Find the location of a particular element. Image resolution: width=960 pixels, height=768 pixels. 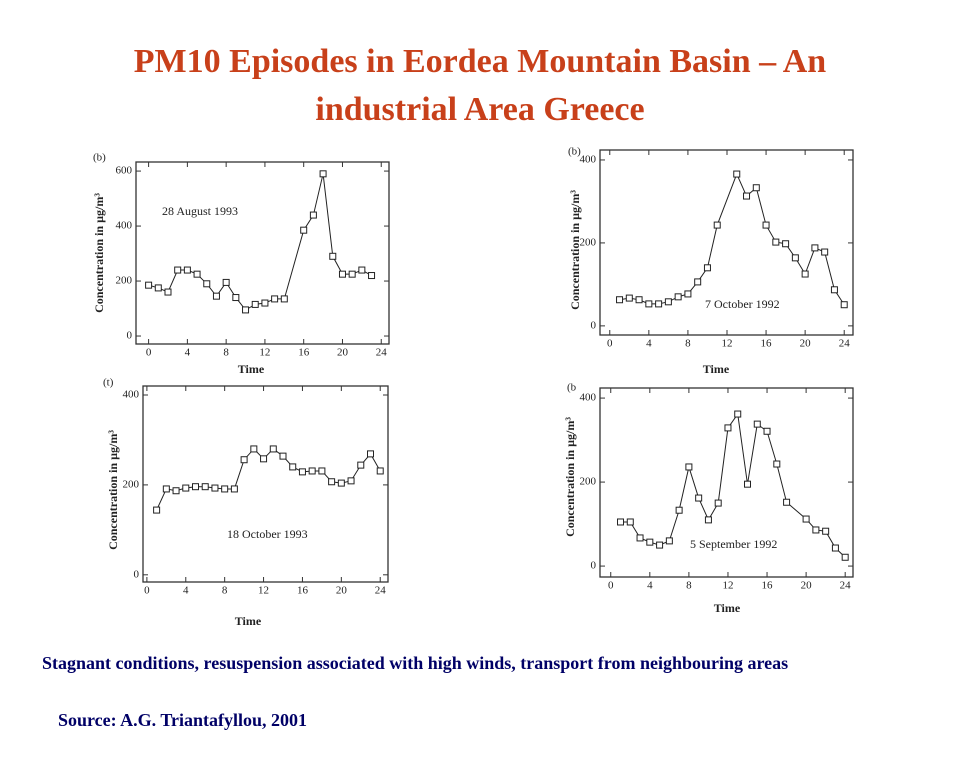

source: Source: A.G. Triantafyllou, 2001 is located at coordinates (183, 720).